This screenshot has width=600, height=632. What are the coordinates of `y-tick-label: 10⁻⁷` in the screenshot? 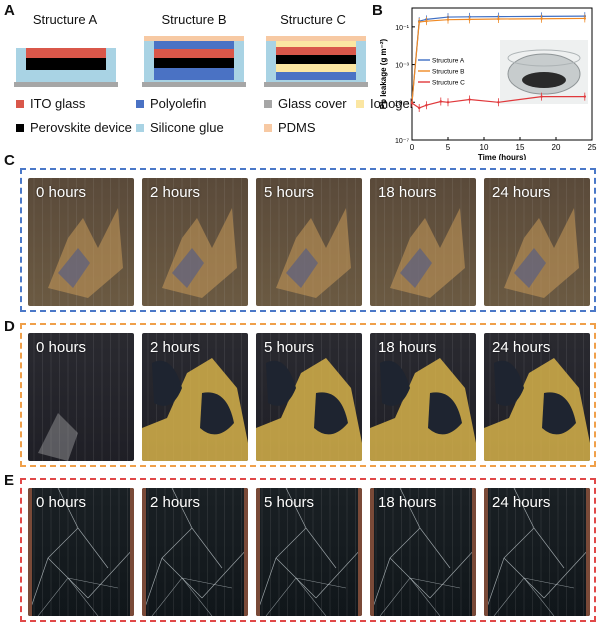 It's located at (402, 141).